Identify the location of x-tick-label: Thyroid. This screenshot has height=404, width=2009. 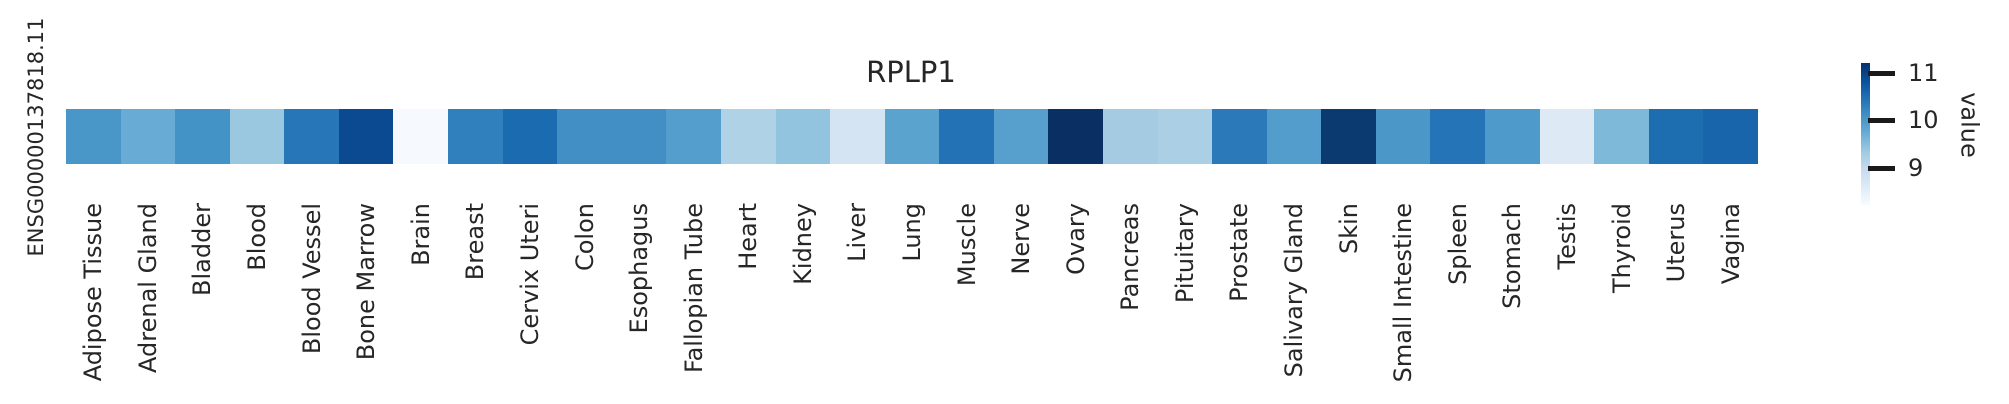
(1621, 248).